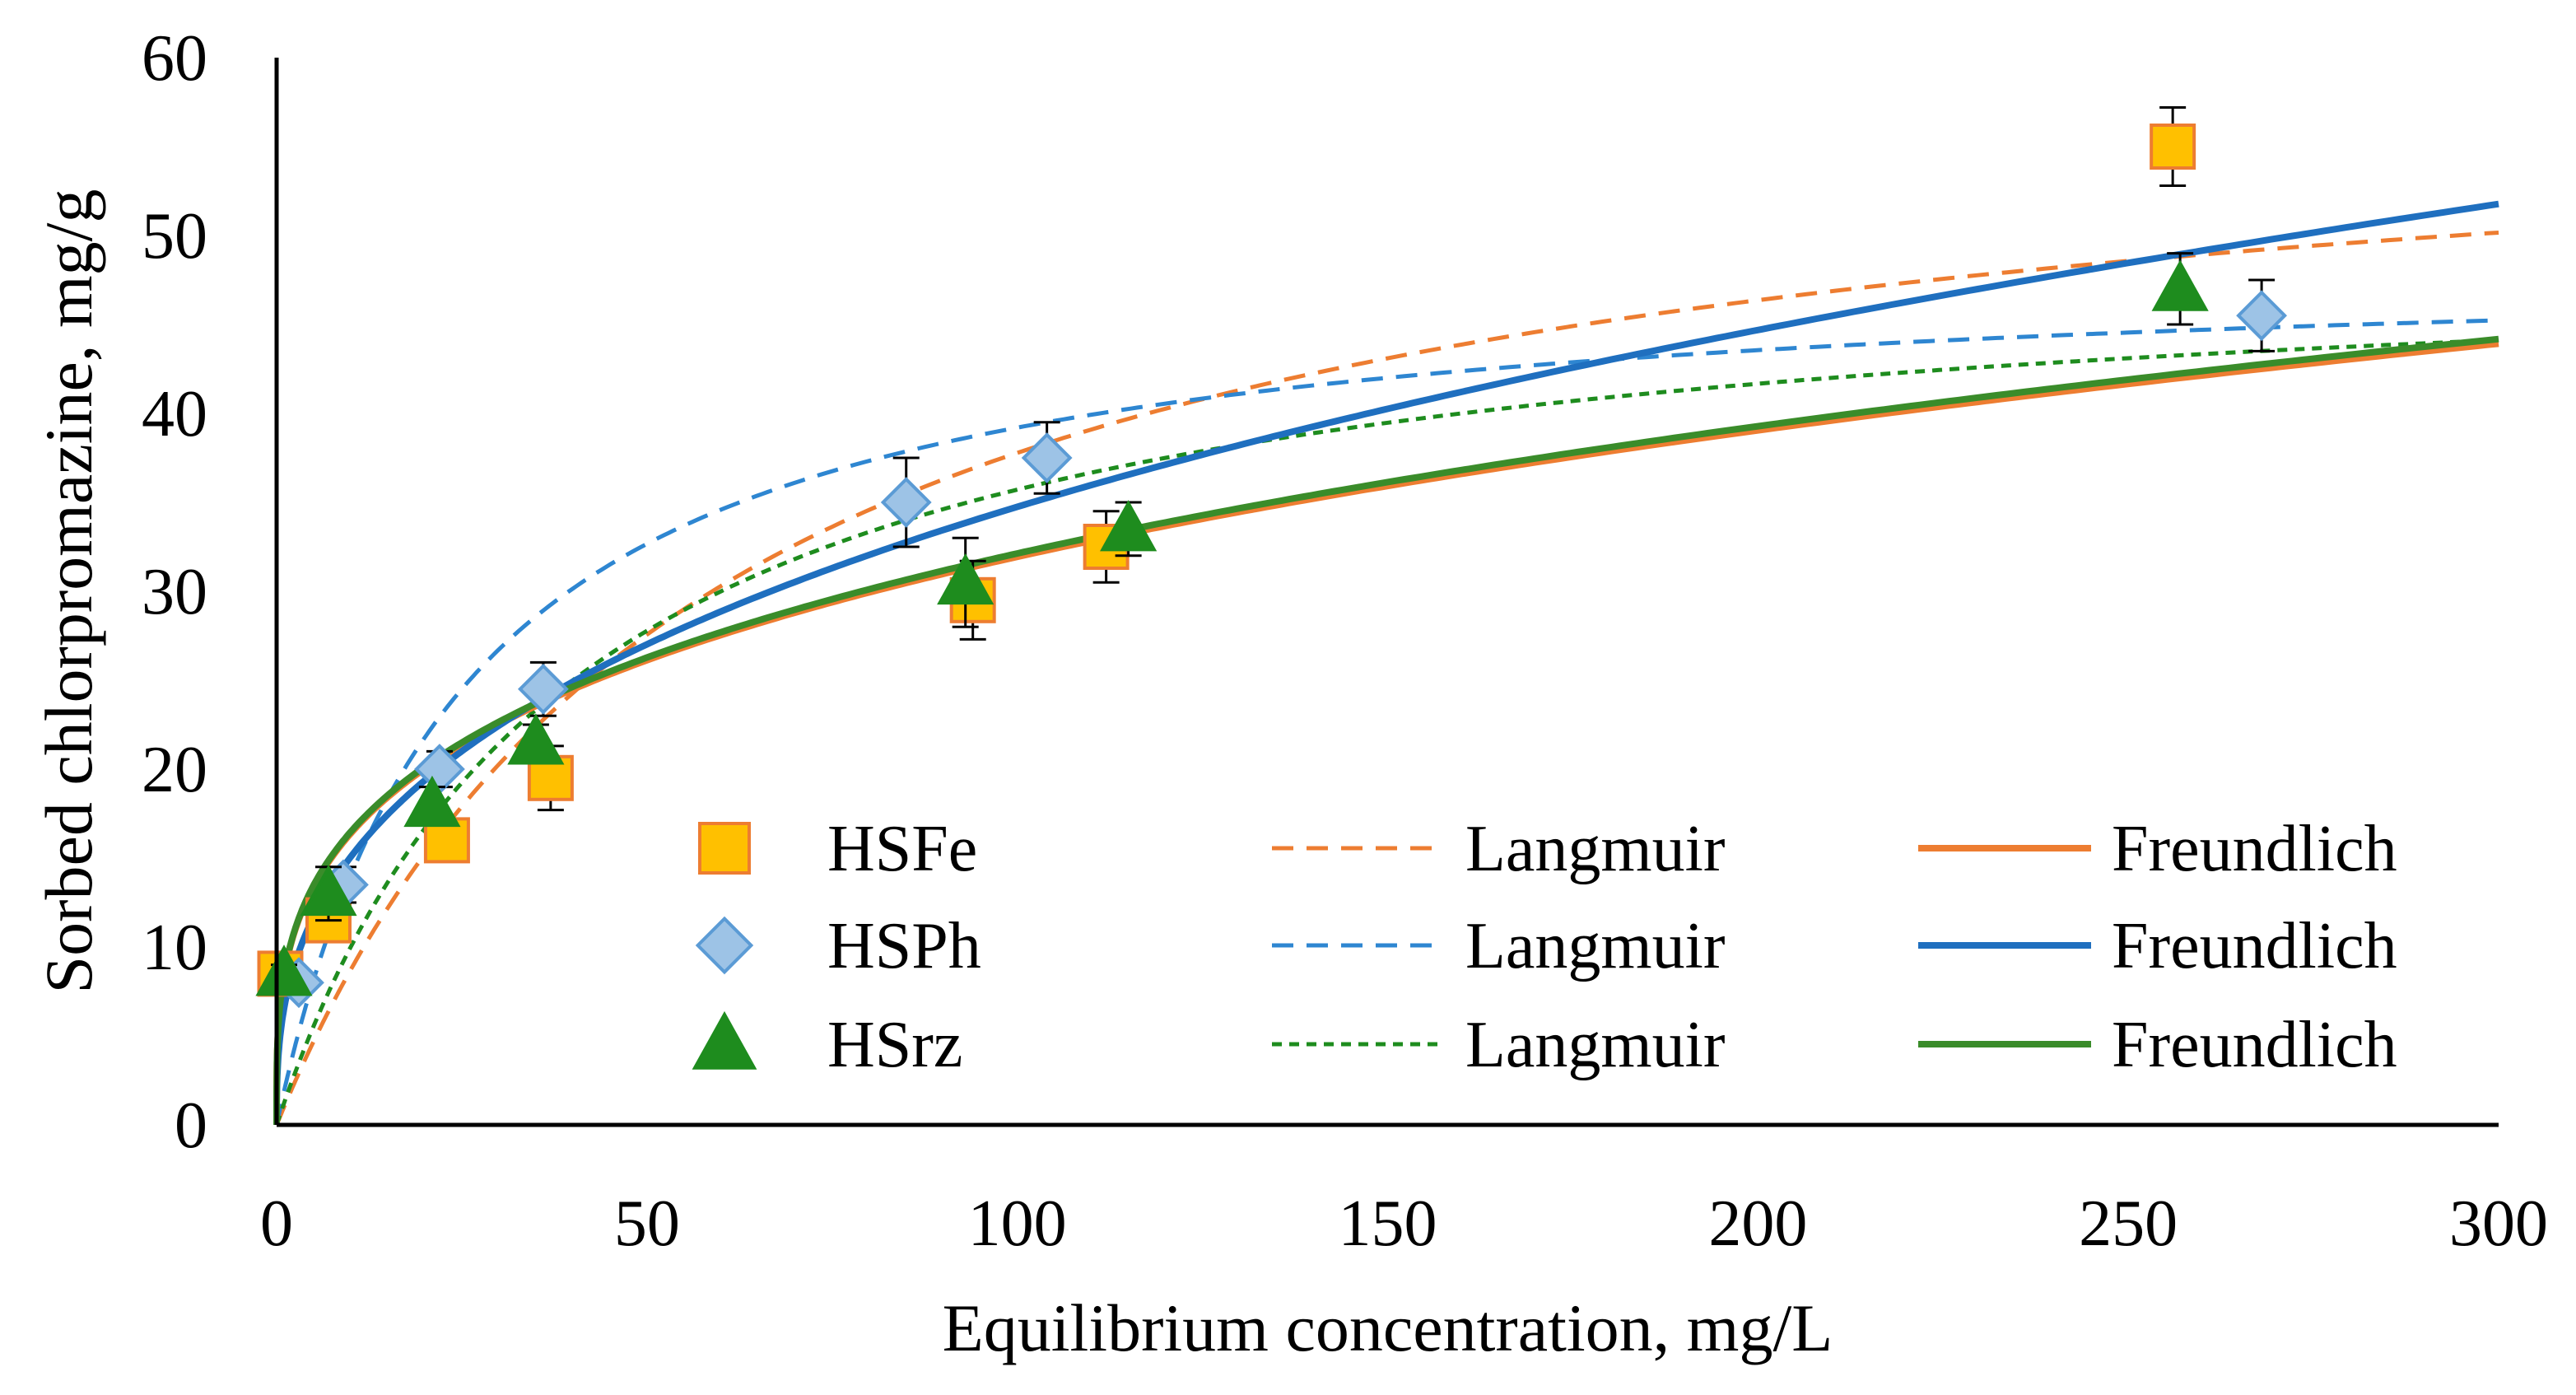  What do you see at coordinates (1388, 1223) in the screenshot?
I see `x-tick-label: 150` at bounding box center [1388, 1223].